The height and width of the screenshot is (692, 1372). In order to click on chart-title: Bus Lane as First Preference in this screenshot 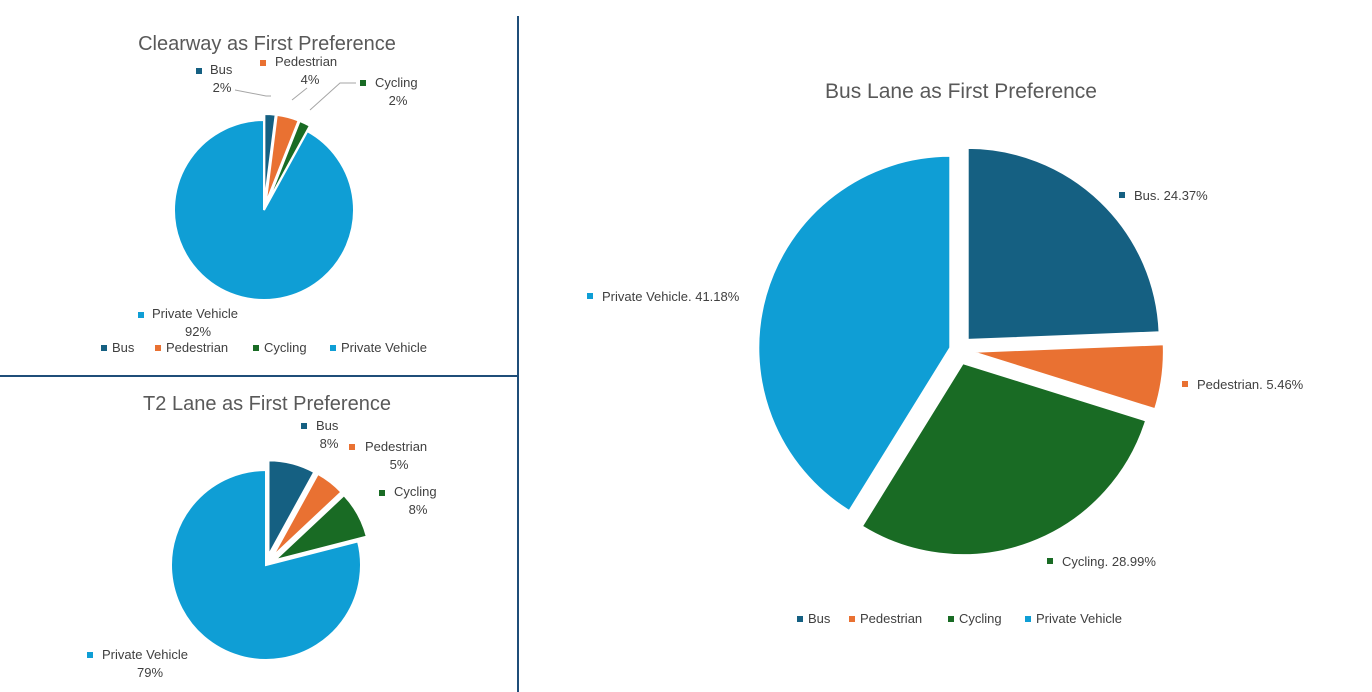, I will do `click(961, 91)`.